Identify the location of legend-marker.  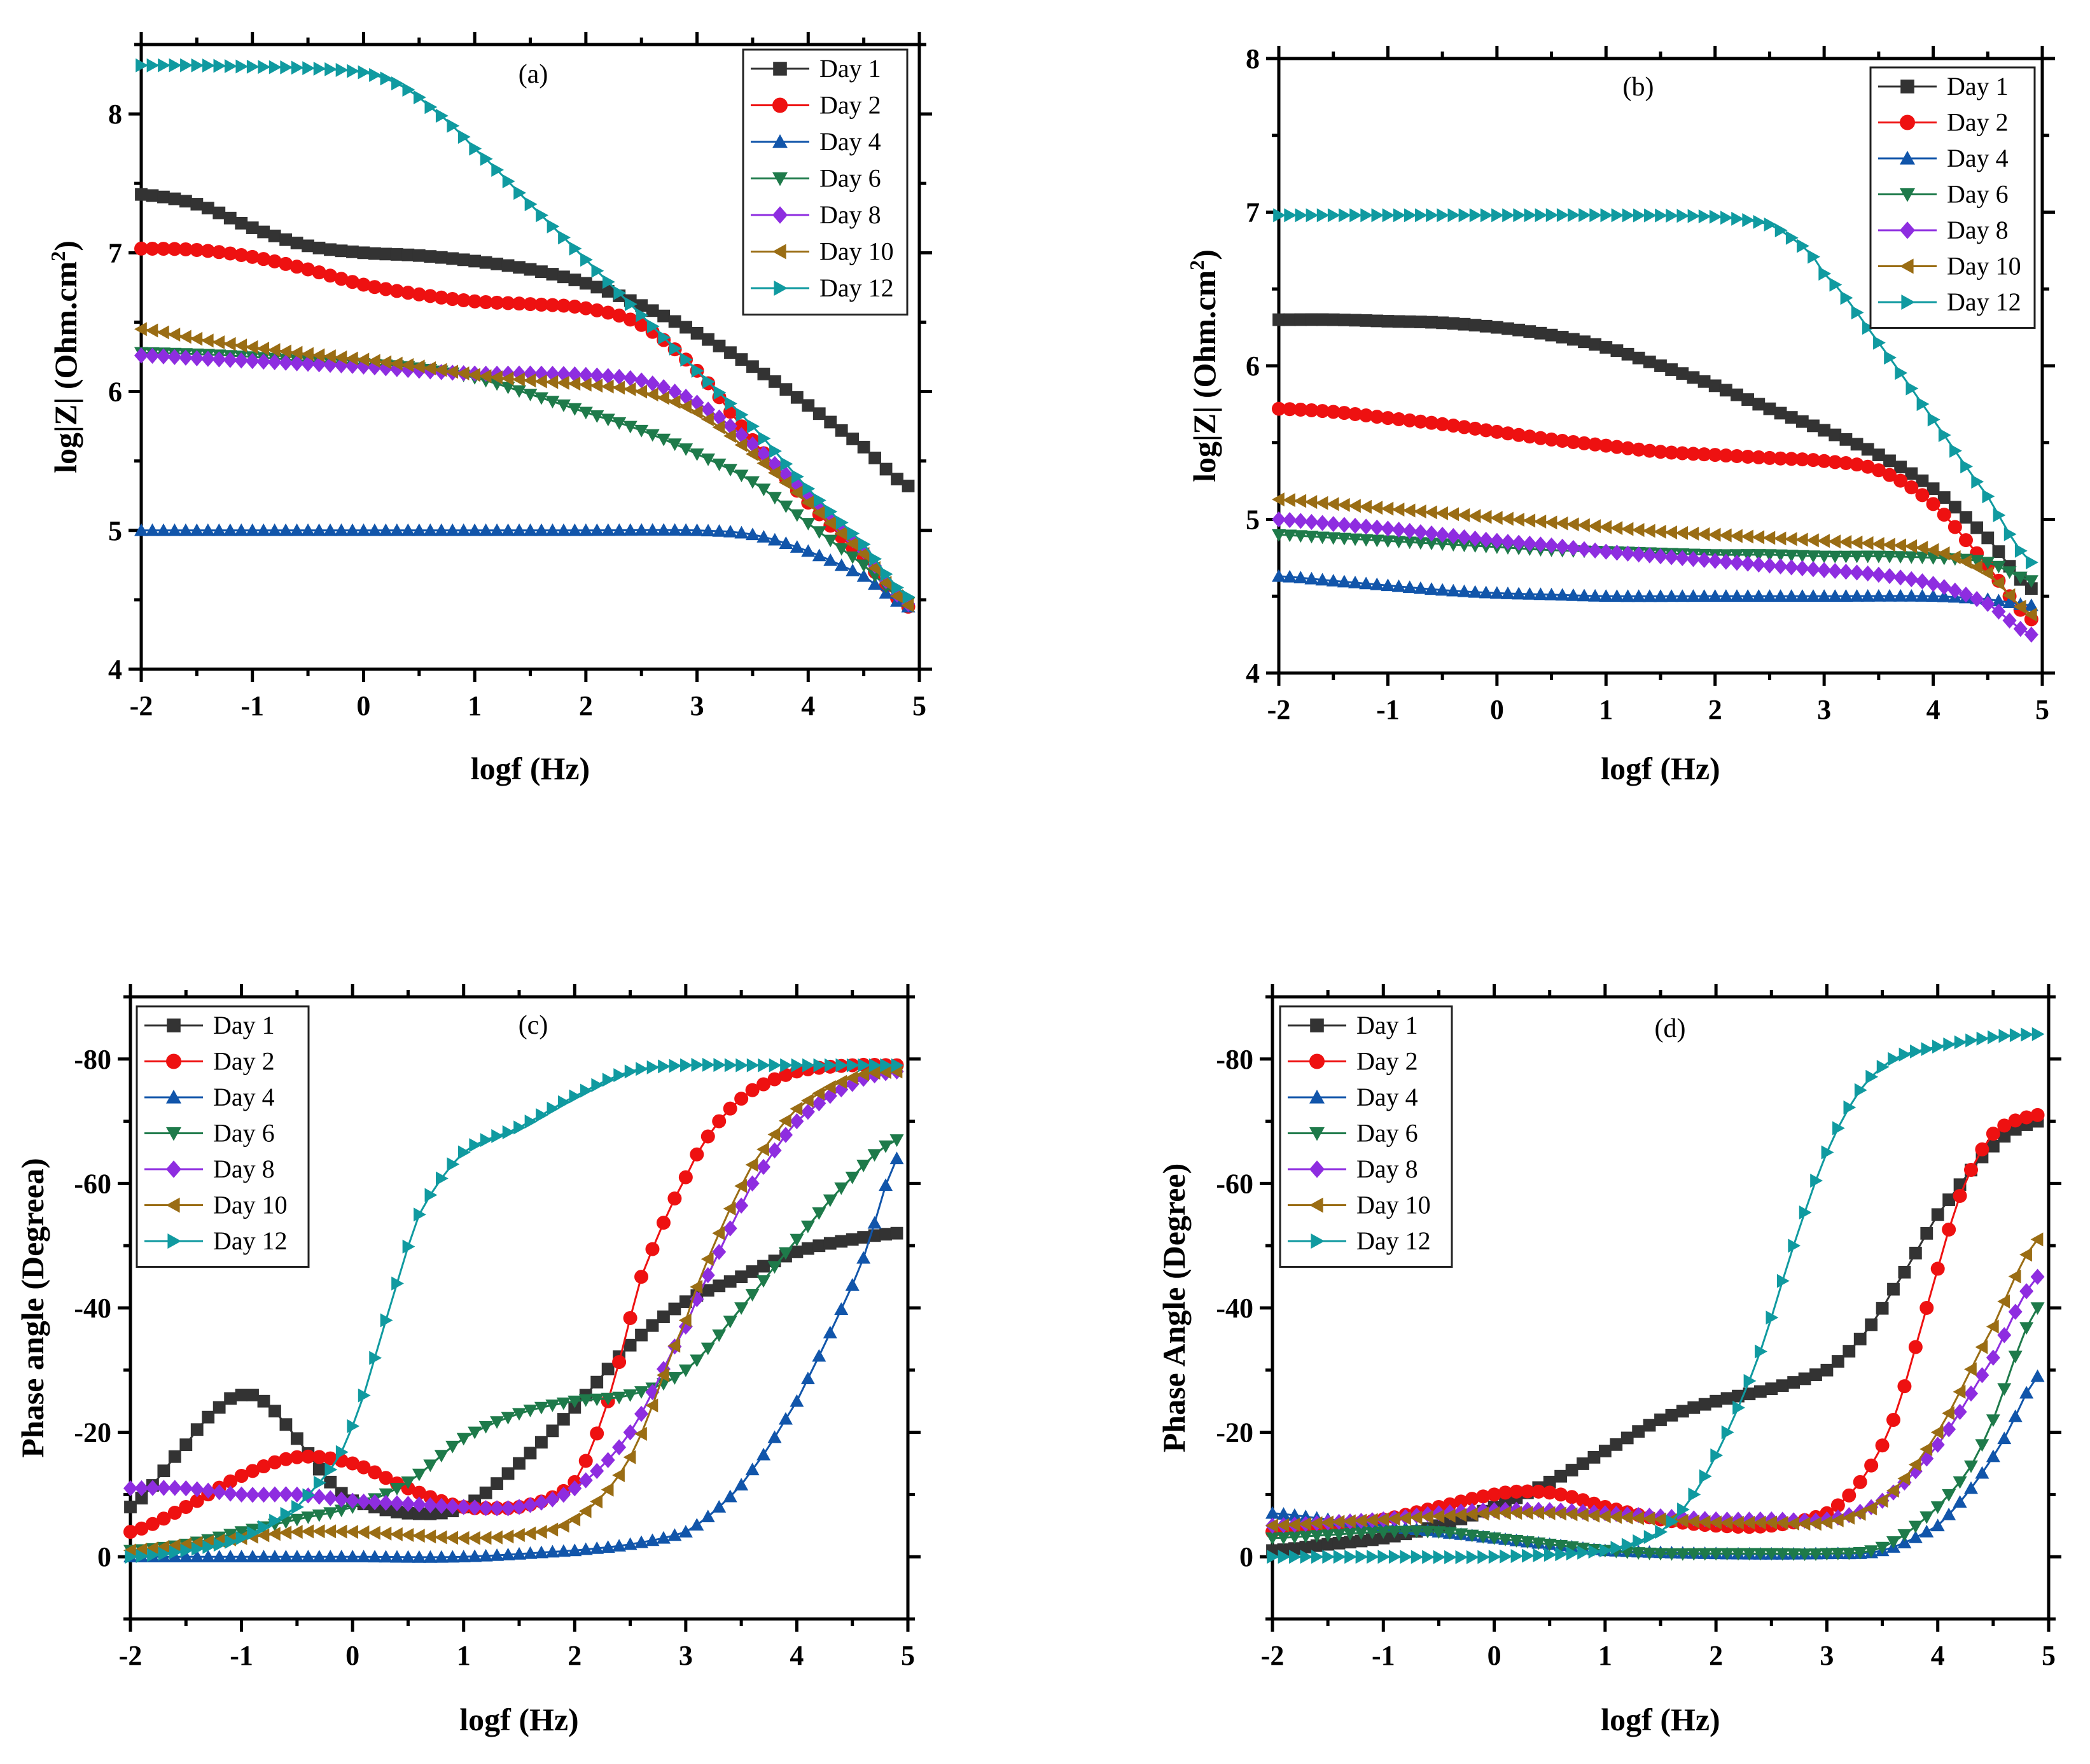
(1907, 158).